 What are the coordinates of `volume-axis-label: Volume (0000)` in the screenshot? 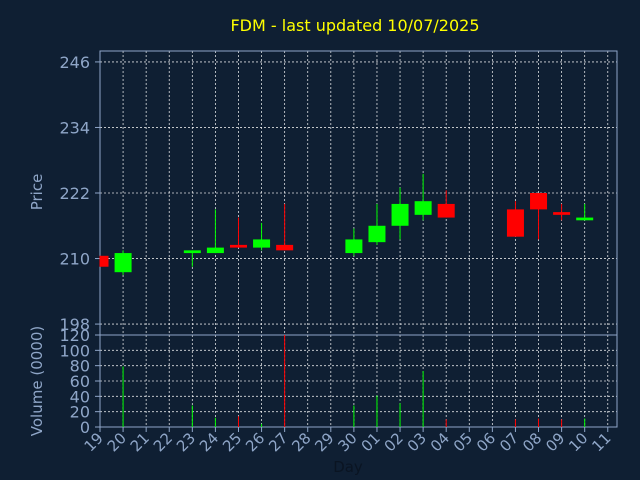 It's located at (37, 381).